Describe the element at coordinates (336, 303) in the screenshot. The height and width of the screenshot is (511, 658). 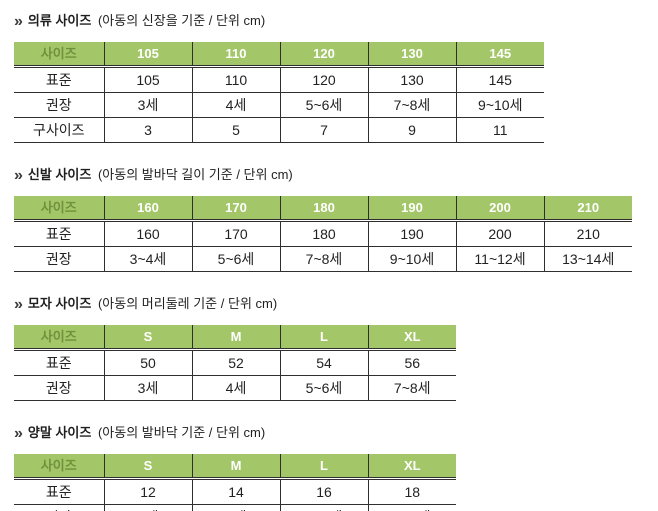
I see `section-title: » 모자 사이즈 (아동의 머리둘레 기준 / 단위 cm)` at that location.